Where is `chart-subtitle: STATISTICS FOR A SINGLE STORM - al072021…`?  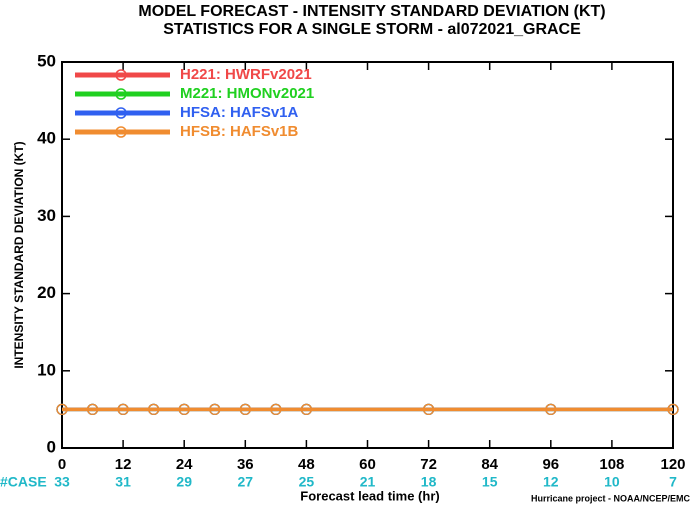
chart-subtitle: STATISTICS FOR A SINGLE STORM - al072021… is located at coordinates (372, 29).